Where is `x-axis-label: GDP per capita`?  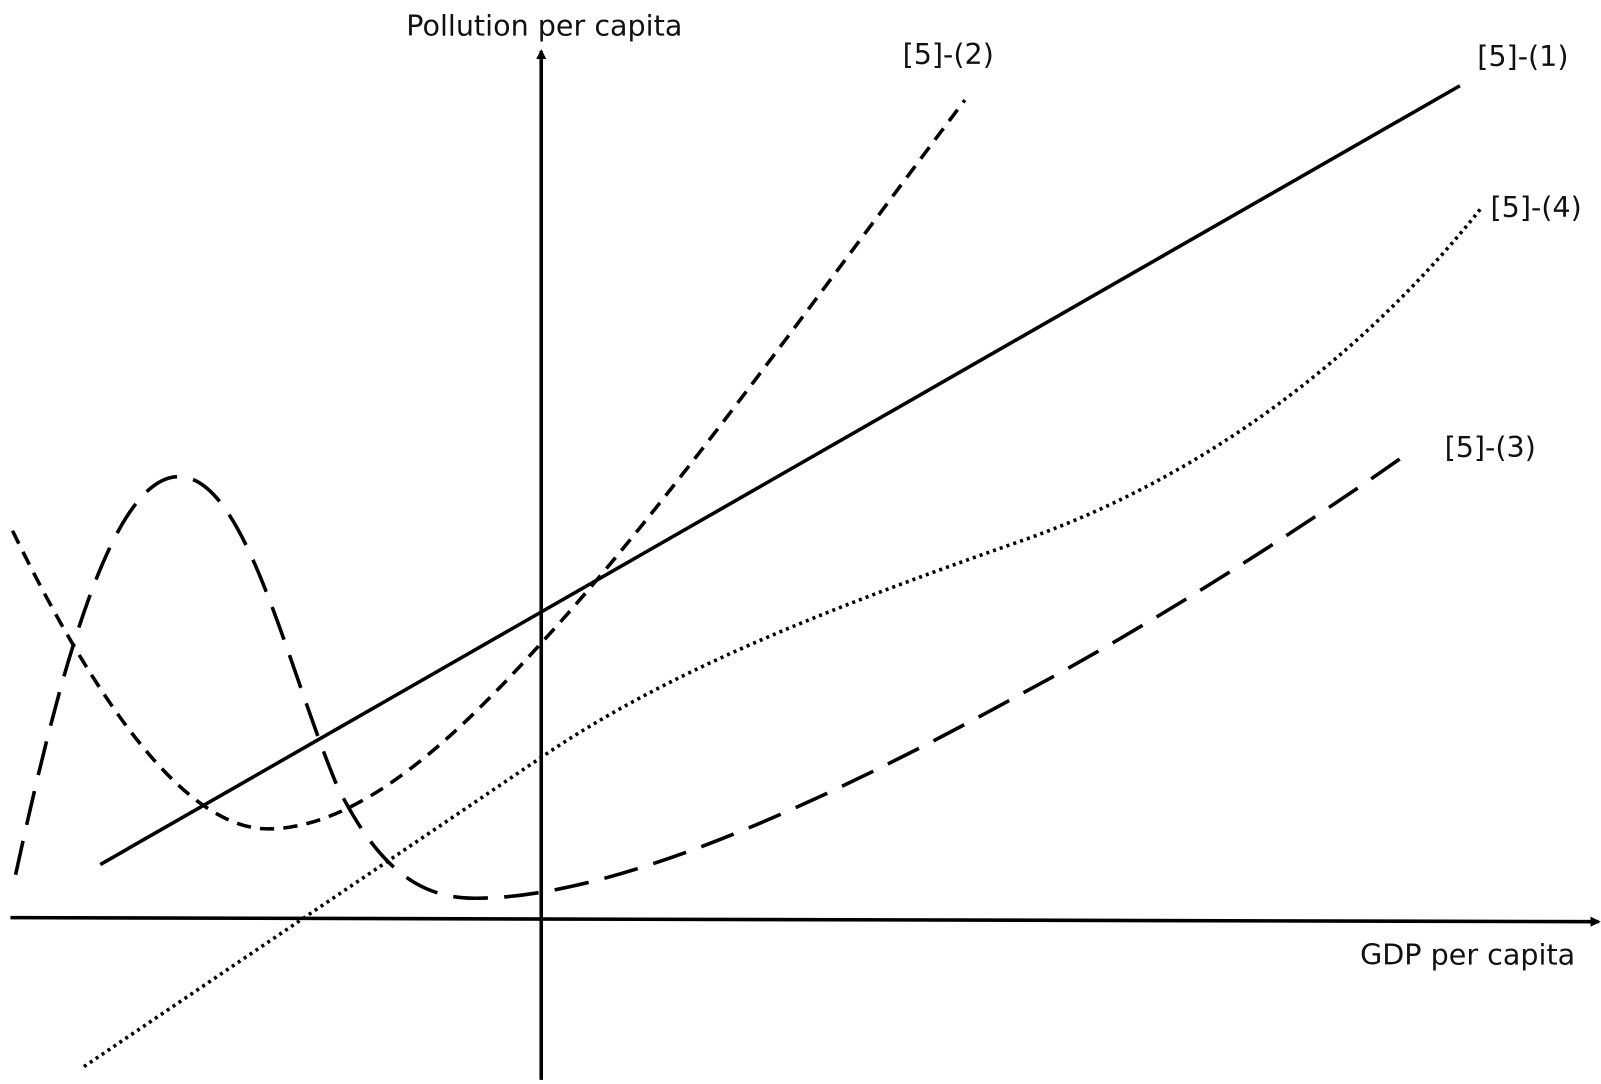 x-axis-label: GDP per capita is located at coordinates (1467, 954).